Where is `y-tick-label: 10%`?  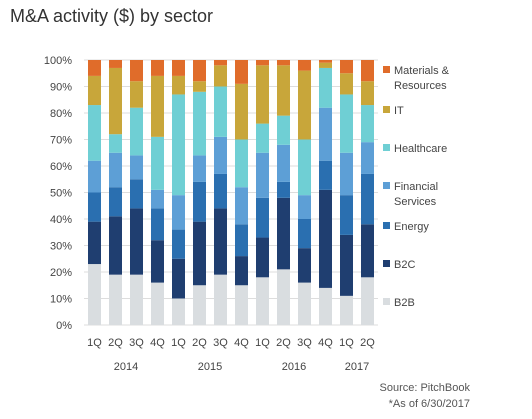
y-tick-label: 10% is located at coordinates (61, 300).